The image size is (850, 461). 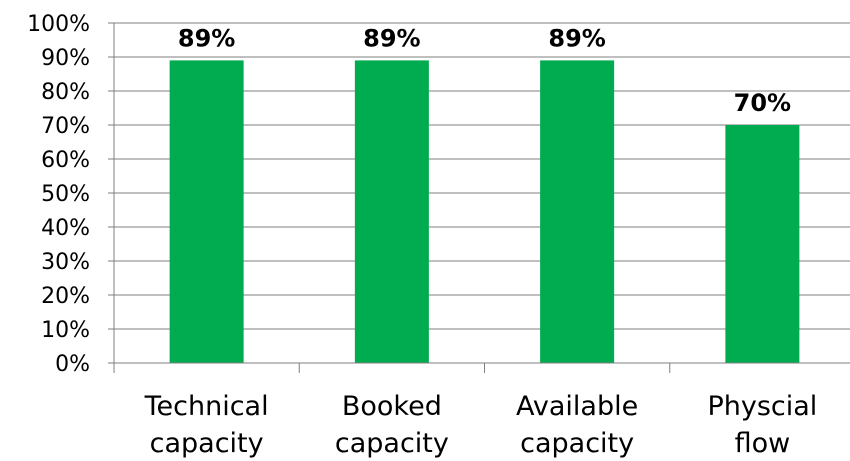 I want to click on data-labels: 89% 89% 89% 70%, so click(x=484, y=70).